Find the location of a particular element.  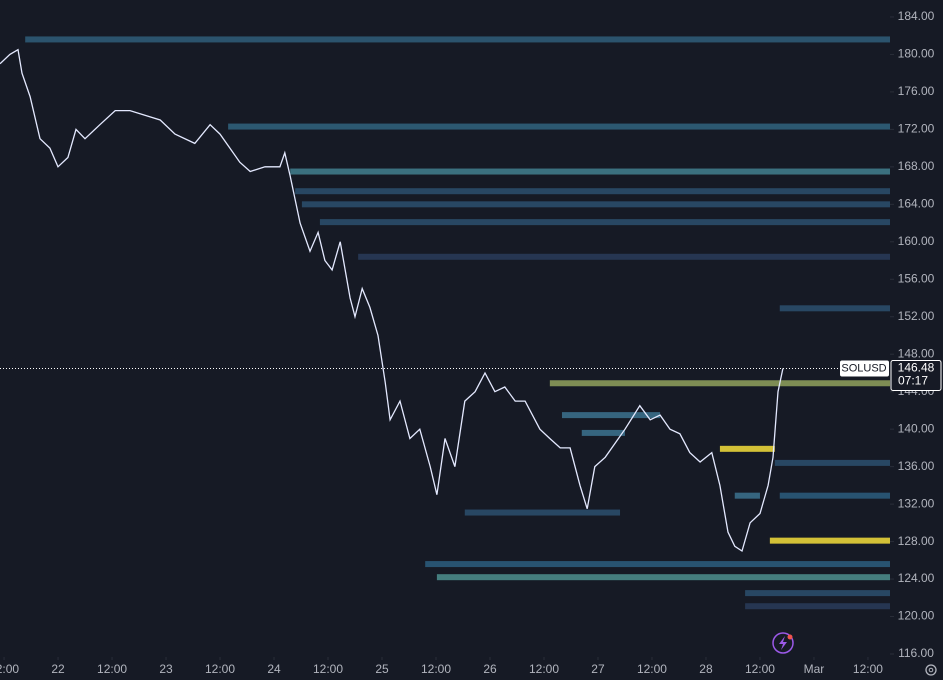

y-tick-label: 152.00 is located at coordinates (916, 316).